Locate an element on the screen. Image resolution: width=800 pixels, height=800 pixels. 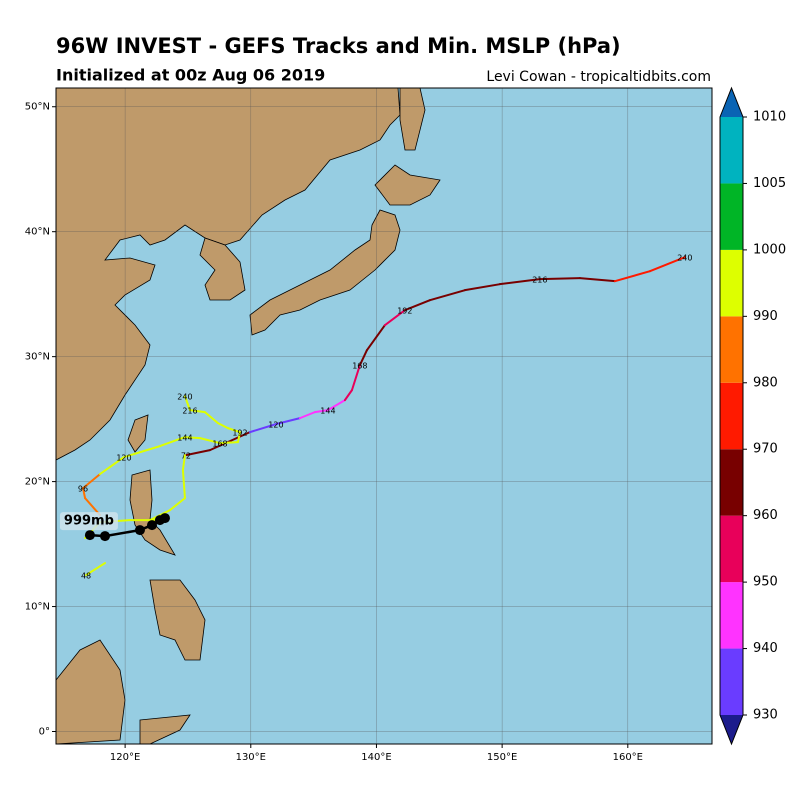
land-taiwan is located at coordinates (138, 433).